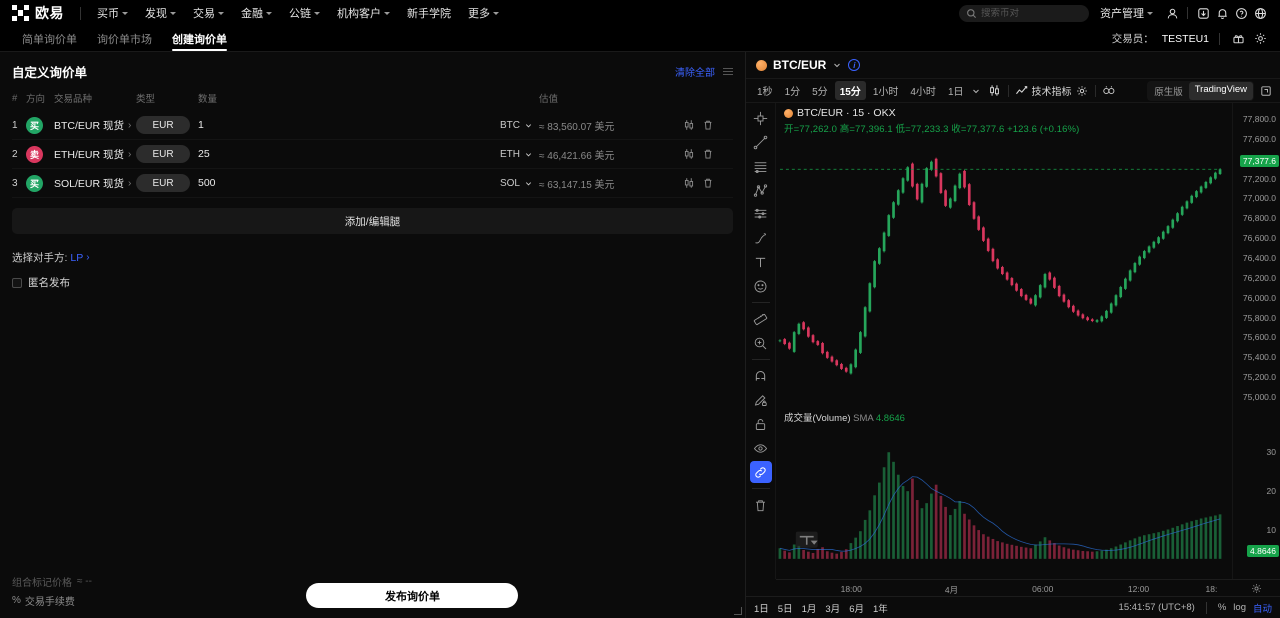 The height and width of the screenshot is (618, 1280). Describe the element at coordinates (1262, 609) in the screenshot. I see `auto-scale-button: 自动` at that location.